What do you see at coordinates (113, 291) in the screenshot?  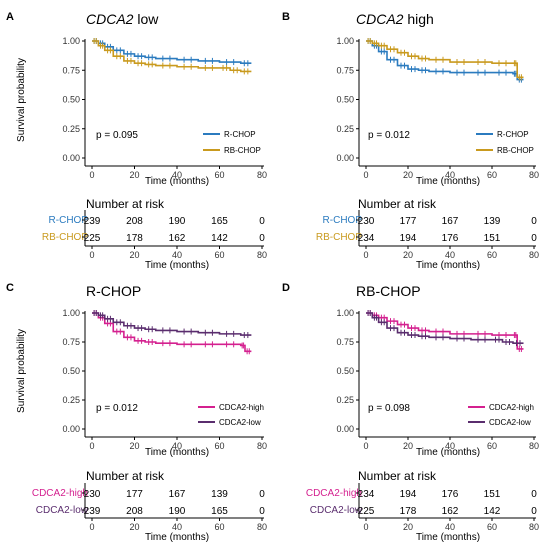 I see `panel-title: R-CHOP` at bounding box center [113, 291].